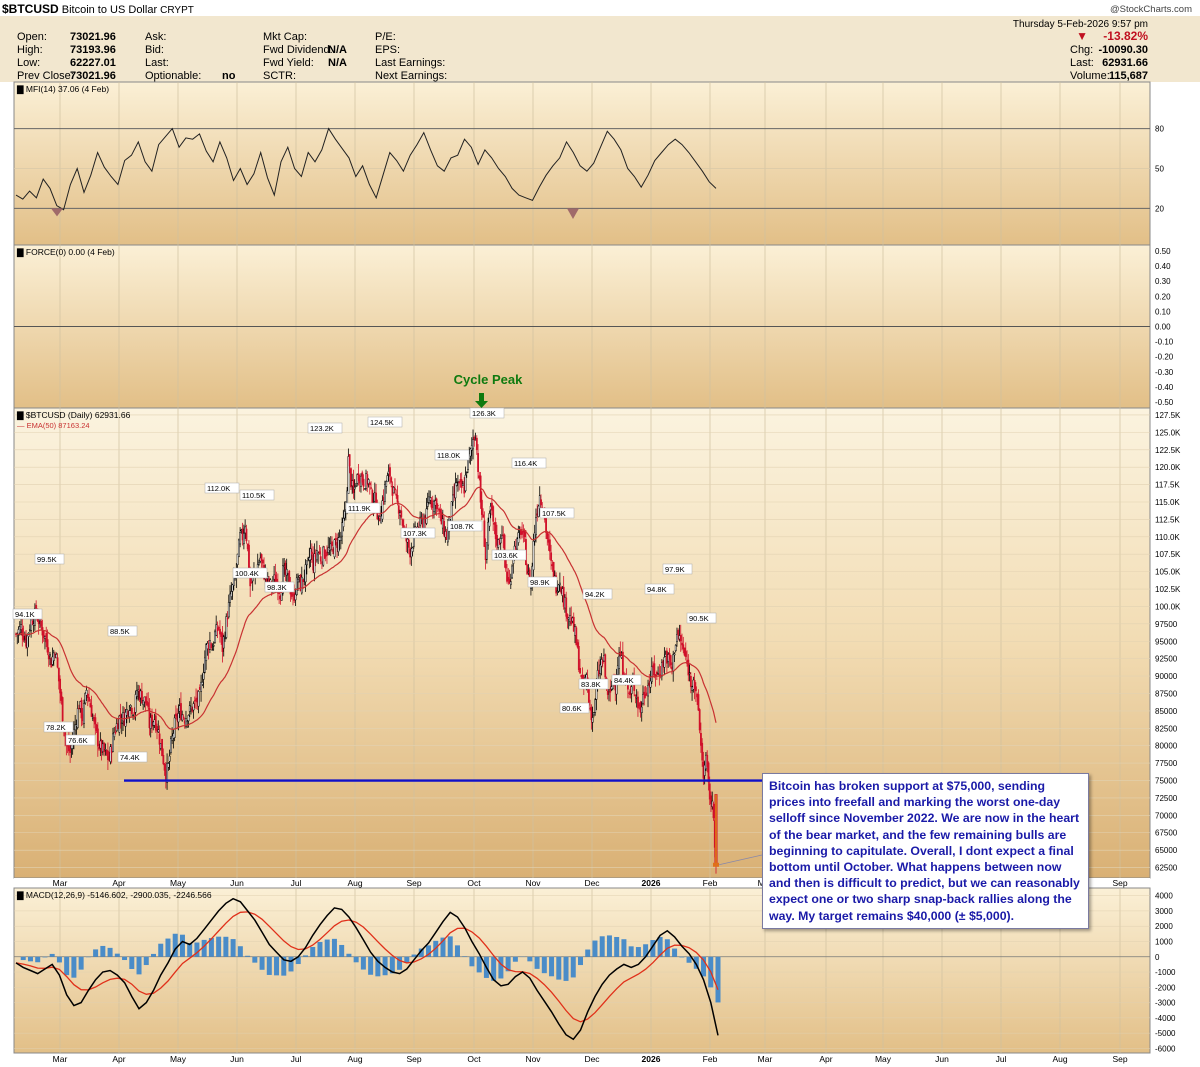  I want to click on price-extreme-label: 110.5K, so click(253, 495).